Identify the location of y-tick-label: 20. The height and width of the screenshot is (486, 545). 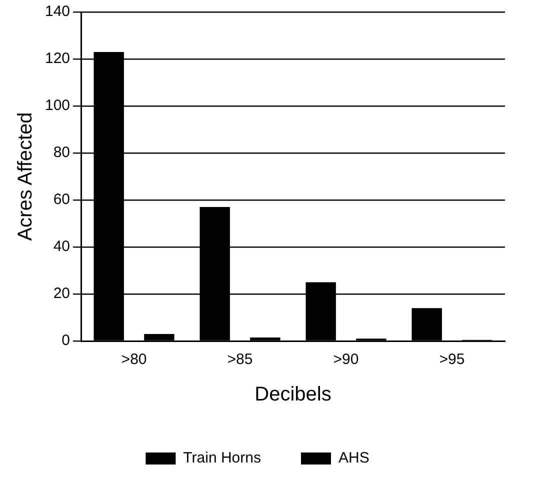
(61, 293).